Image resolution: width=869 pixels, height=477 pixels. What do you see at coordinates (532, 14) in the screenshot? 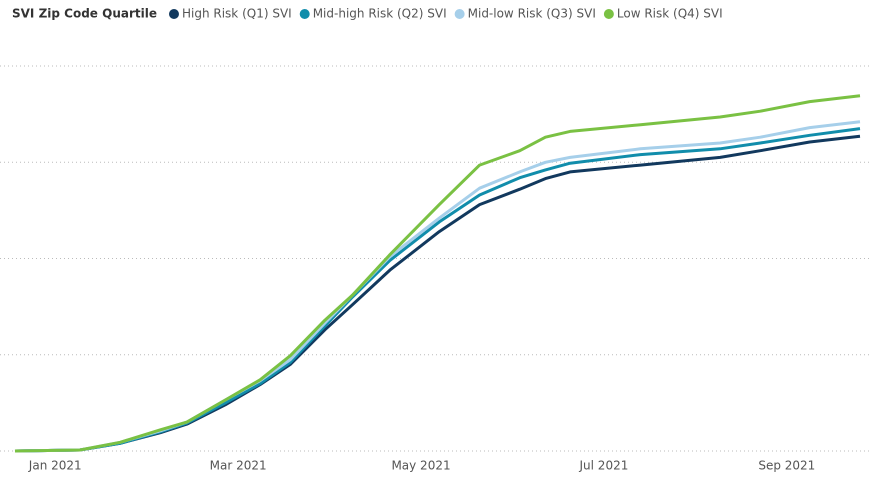
I see `legend-label: Mid-low Risk (Q3) SVI` at bounding box center [532, 14].